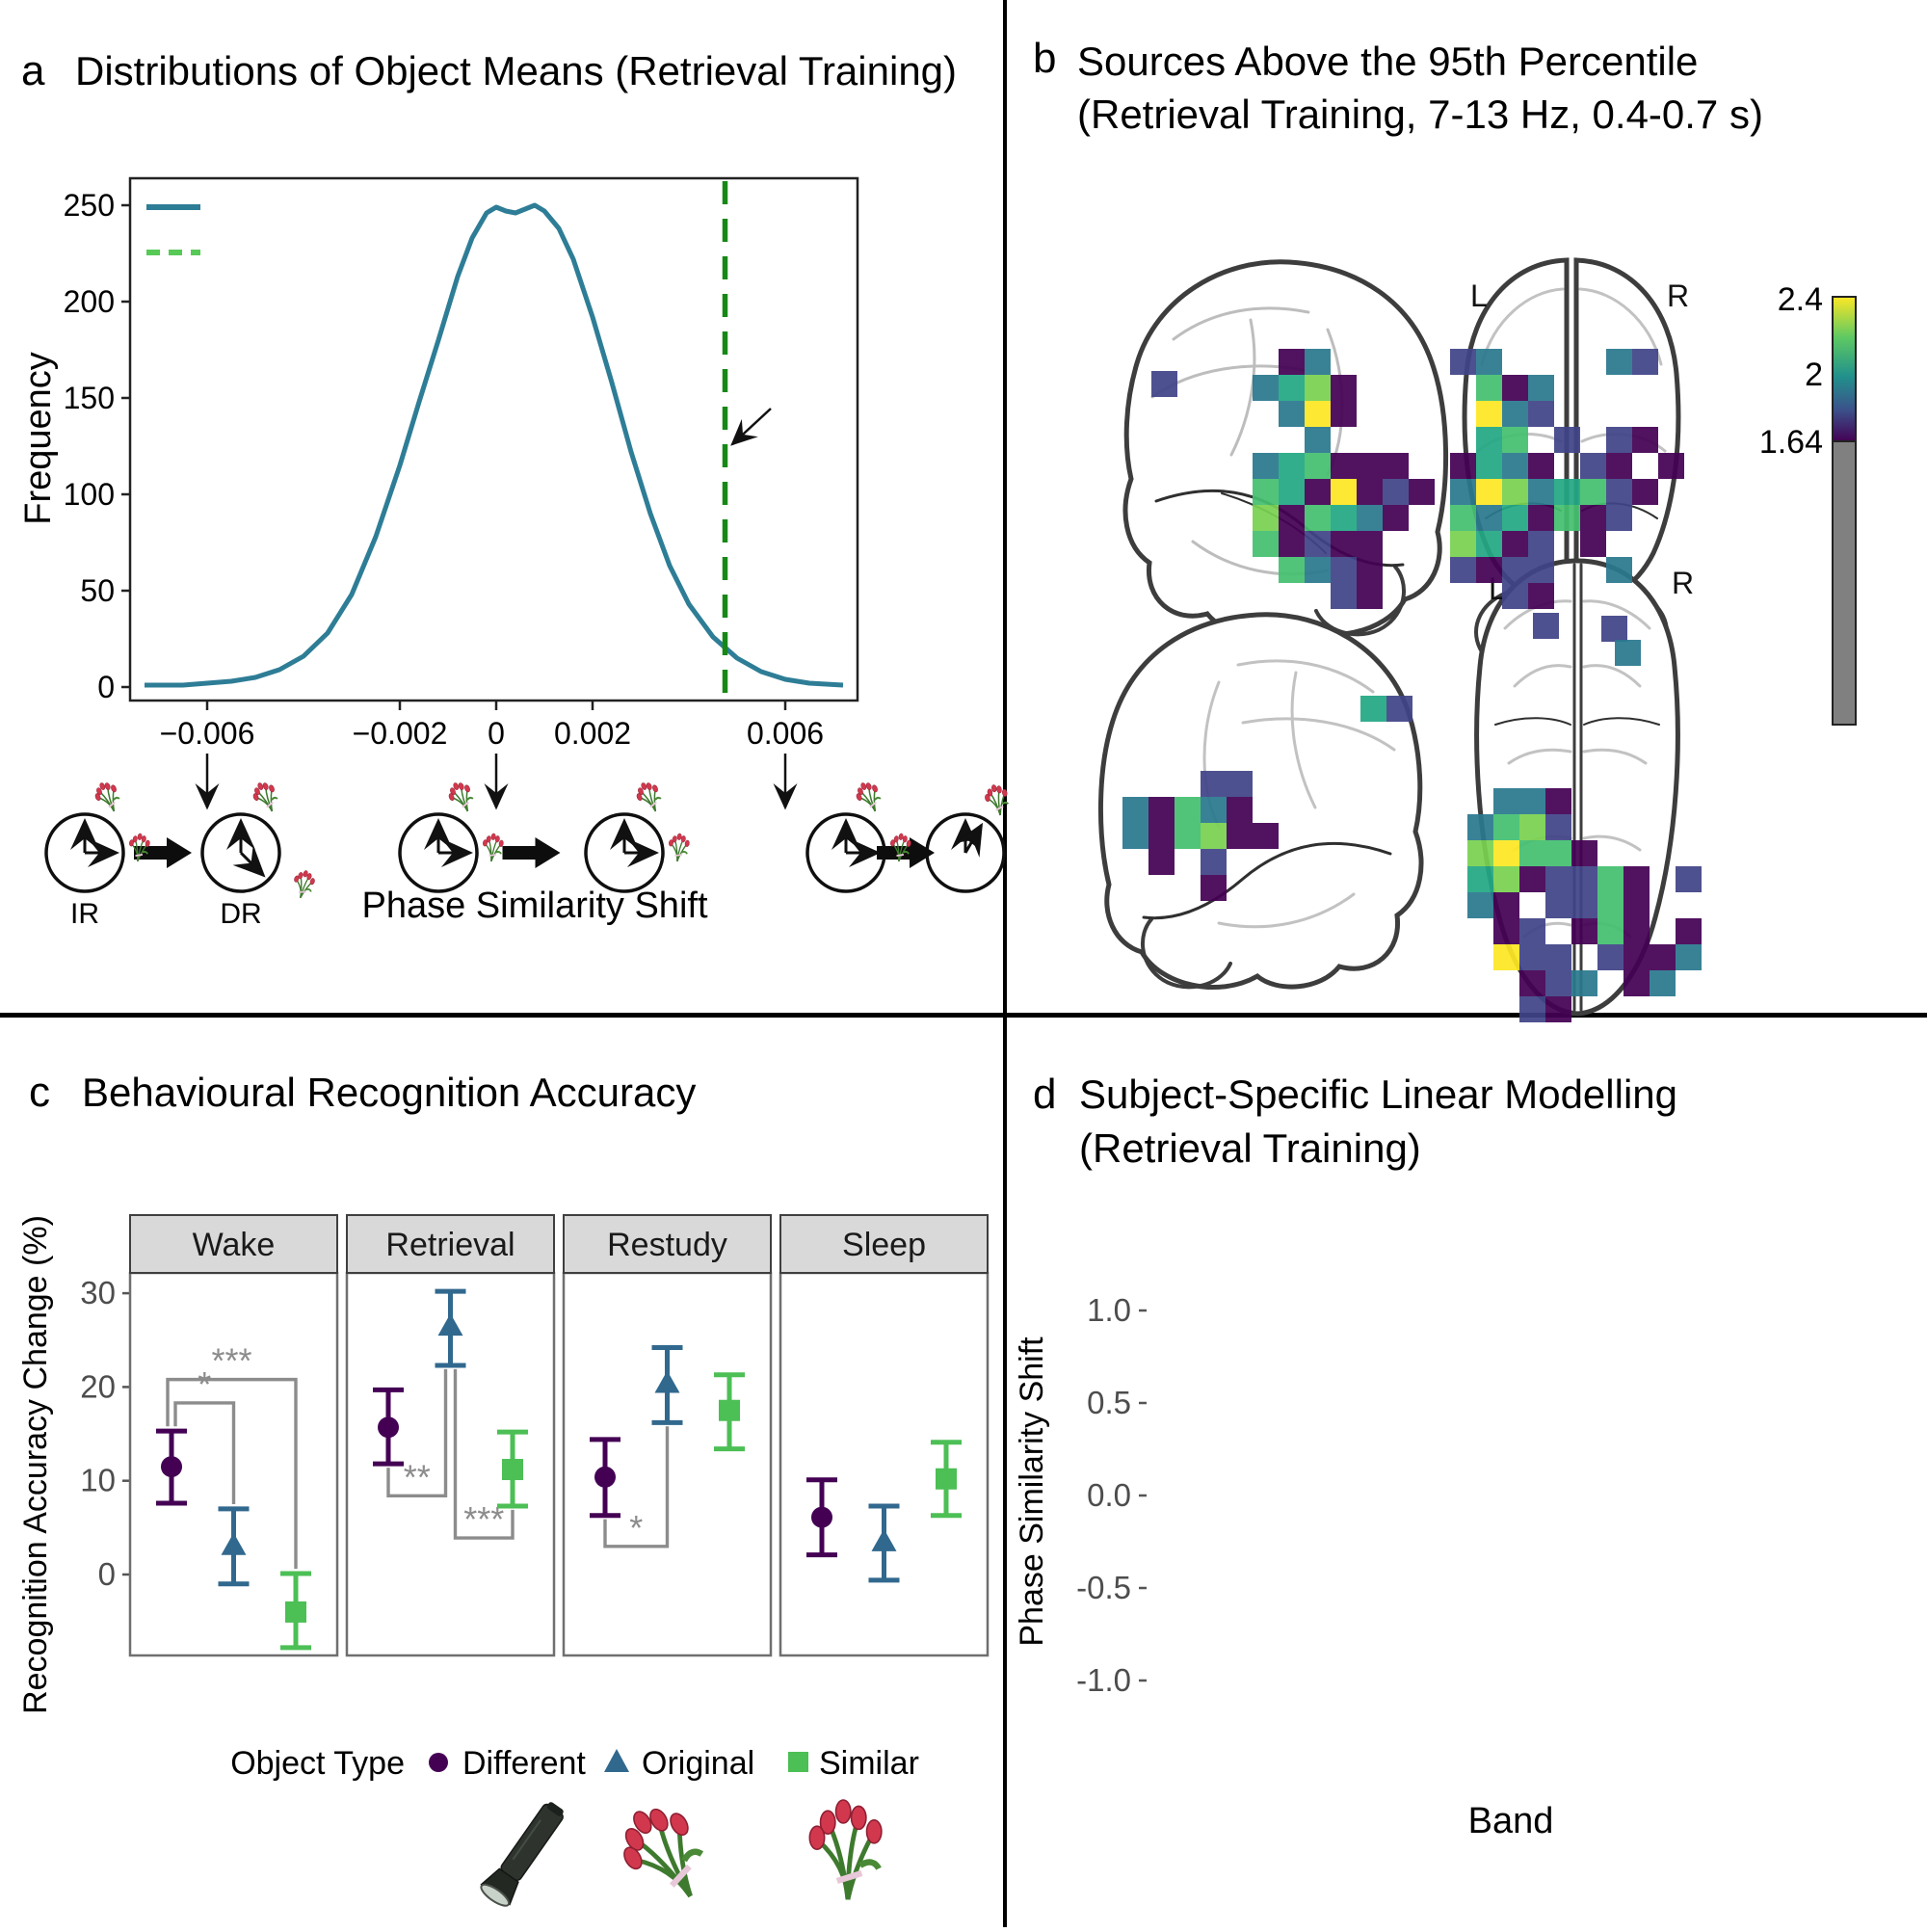 The image size is (1927, 1932). Describe the element at coordinates (965, 852) in the screenshot. I see `clock-after-icon` at that location.